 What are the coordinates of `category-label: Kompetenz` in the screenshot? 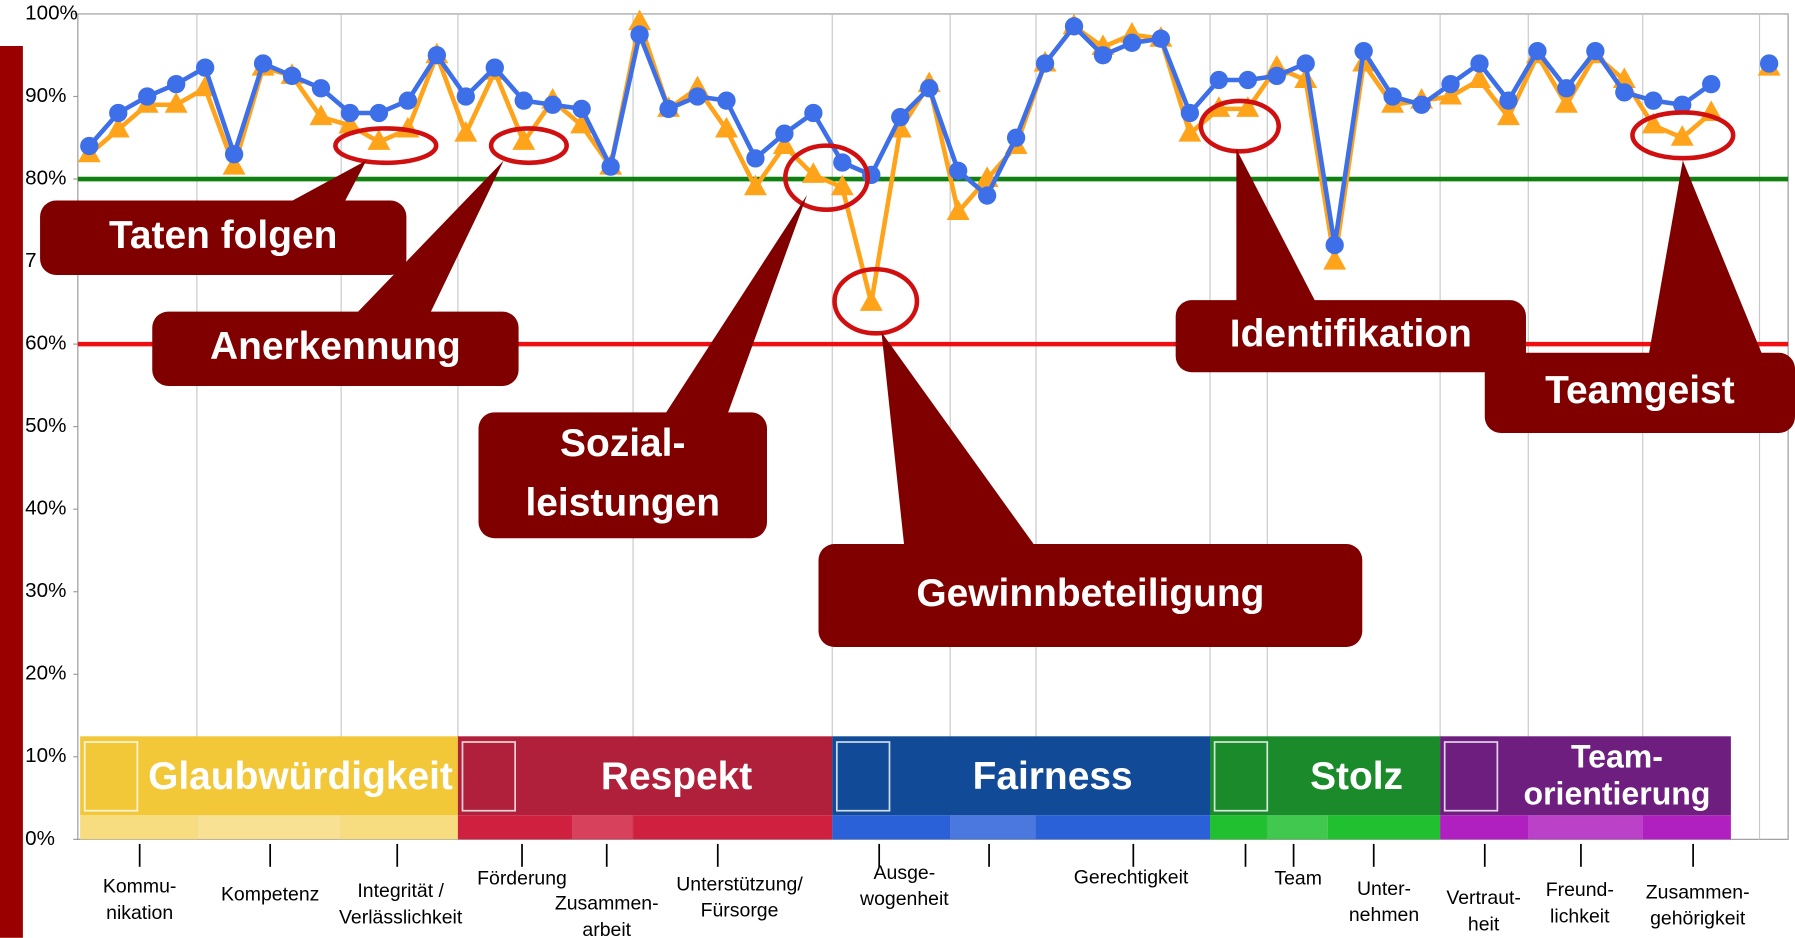 It's located at (270, 895).